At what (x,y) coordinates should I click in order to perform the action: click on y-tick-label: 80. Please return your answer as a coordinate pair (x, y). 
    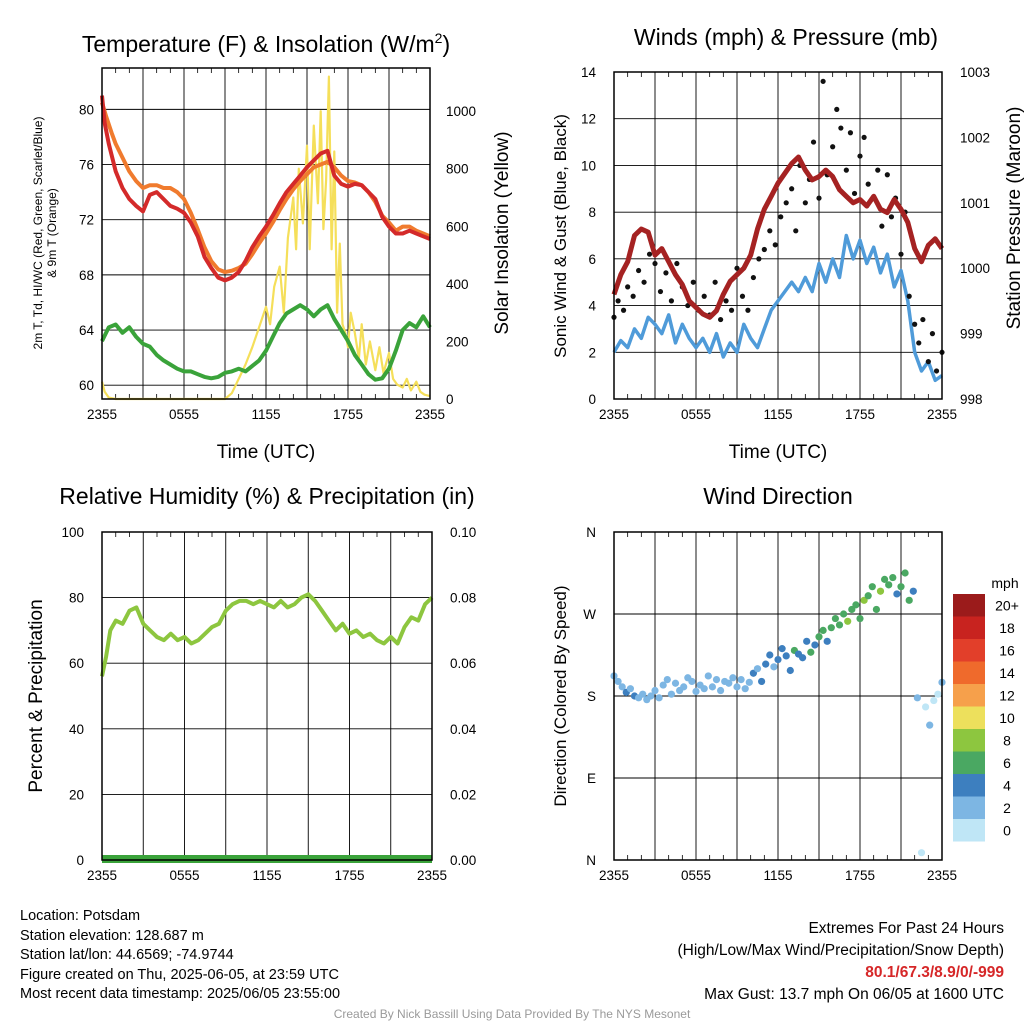
    Looking at the image, I should click on (86, 109).